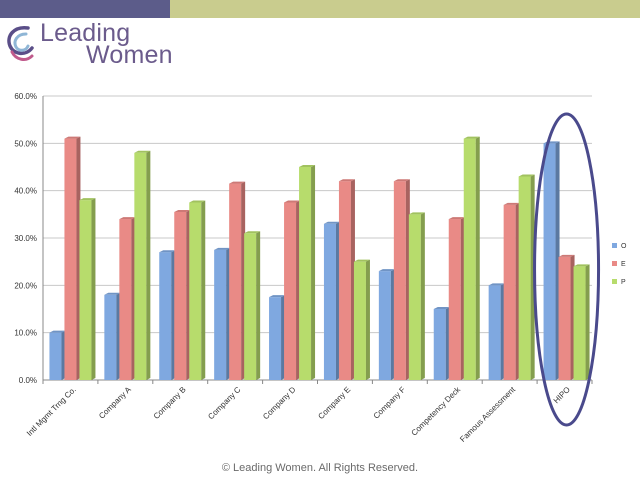 The width and height of the screenshot is (640, 480). Describe the element at coordinates (25, 285) in the screenshot. I see `y-tick-label: 20.0%` at that location.